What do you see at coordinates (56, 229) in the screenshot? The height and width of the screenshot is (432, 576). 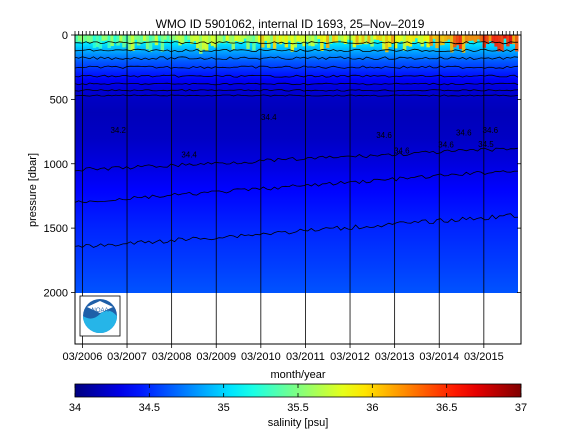 I see `y-tick-label: 1500` at bounding box center [56, 229].